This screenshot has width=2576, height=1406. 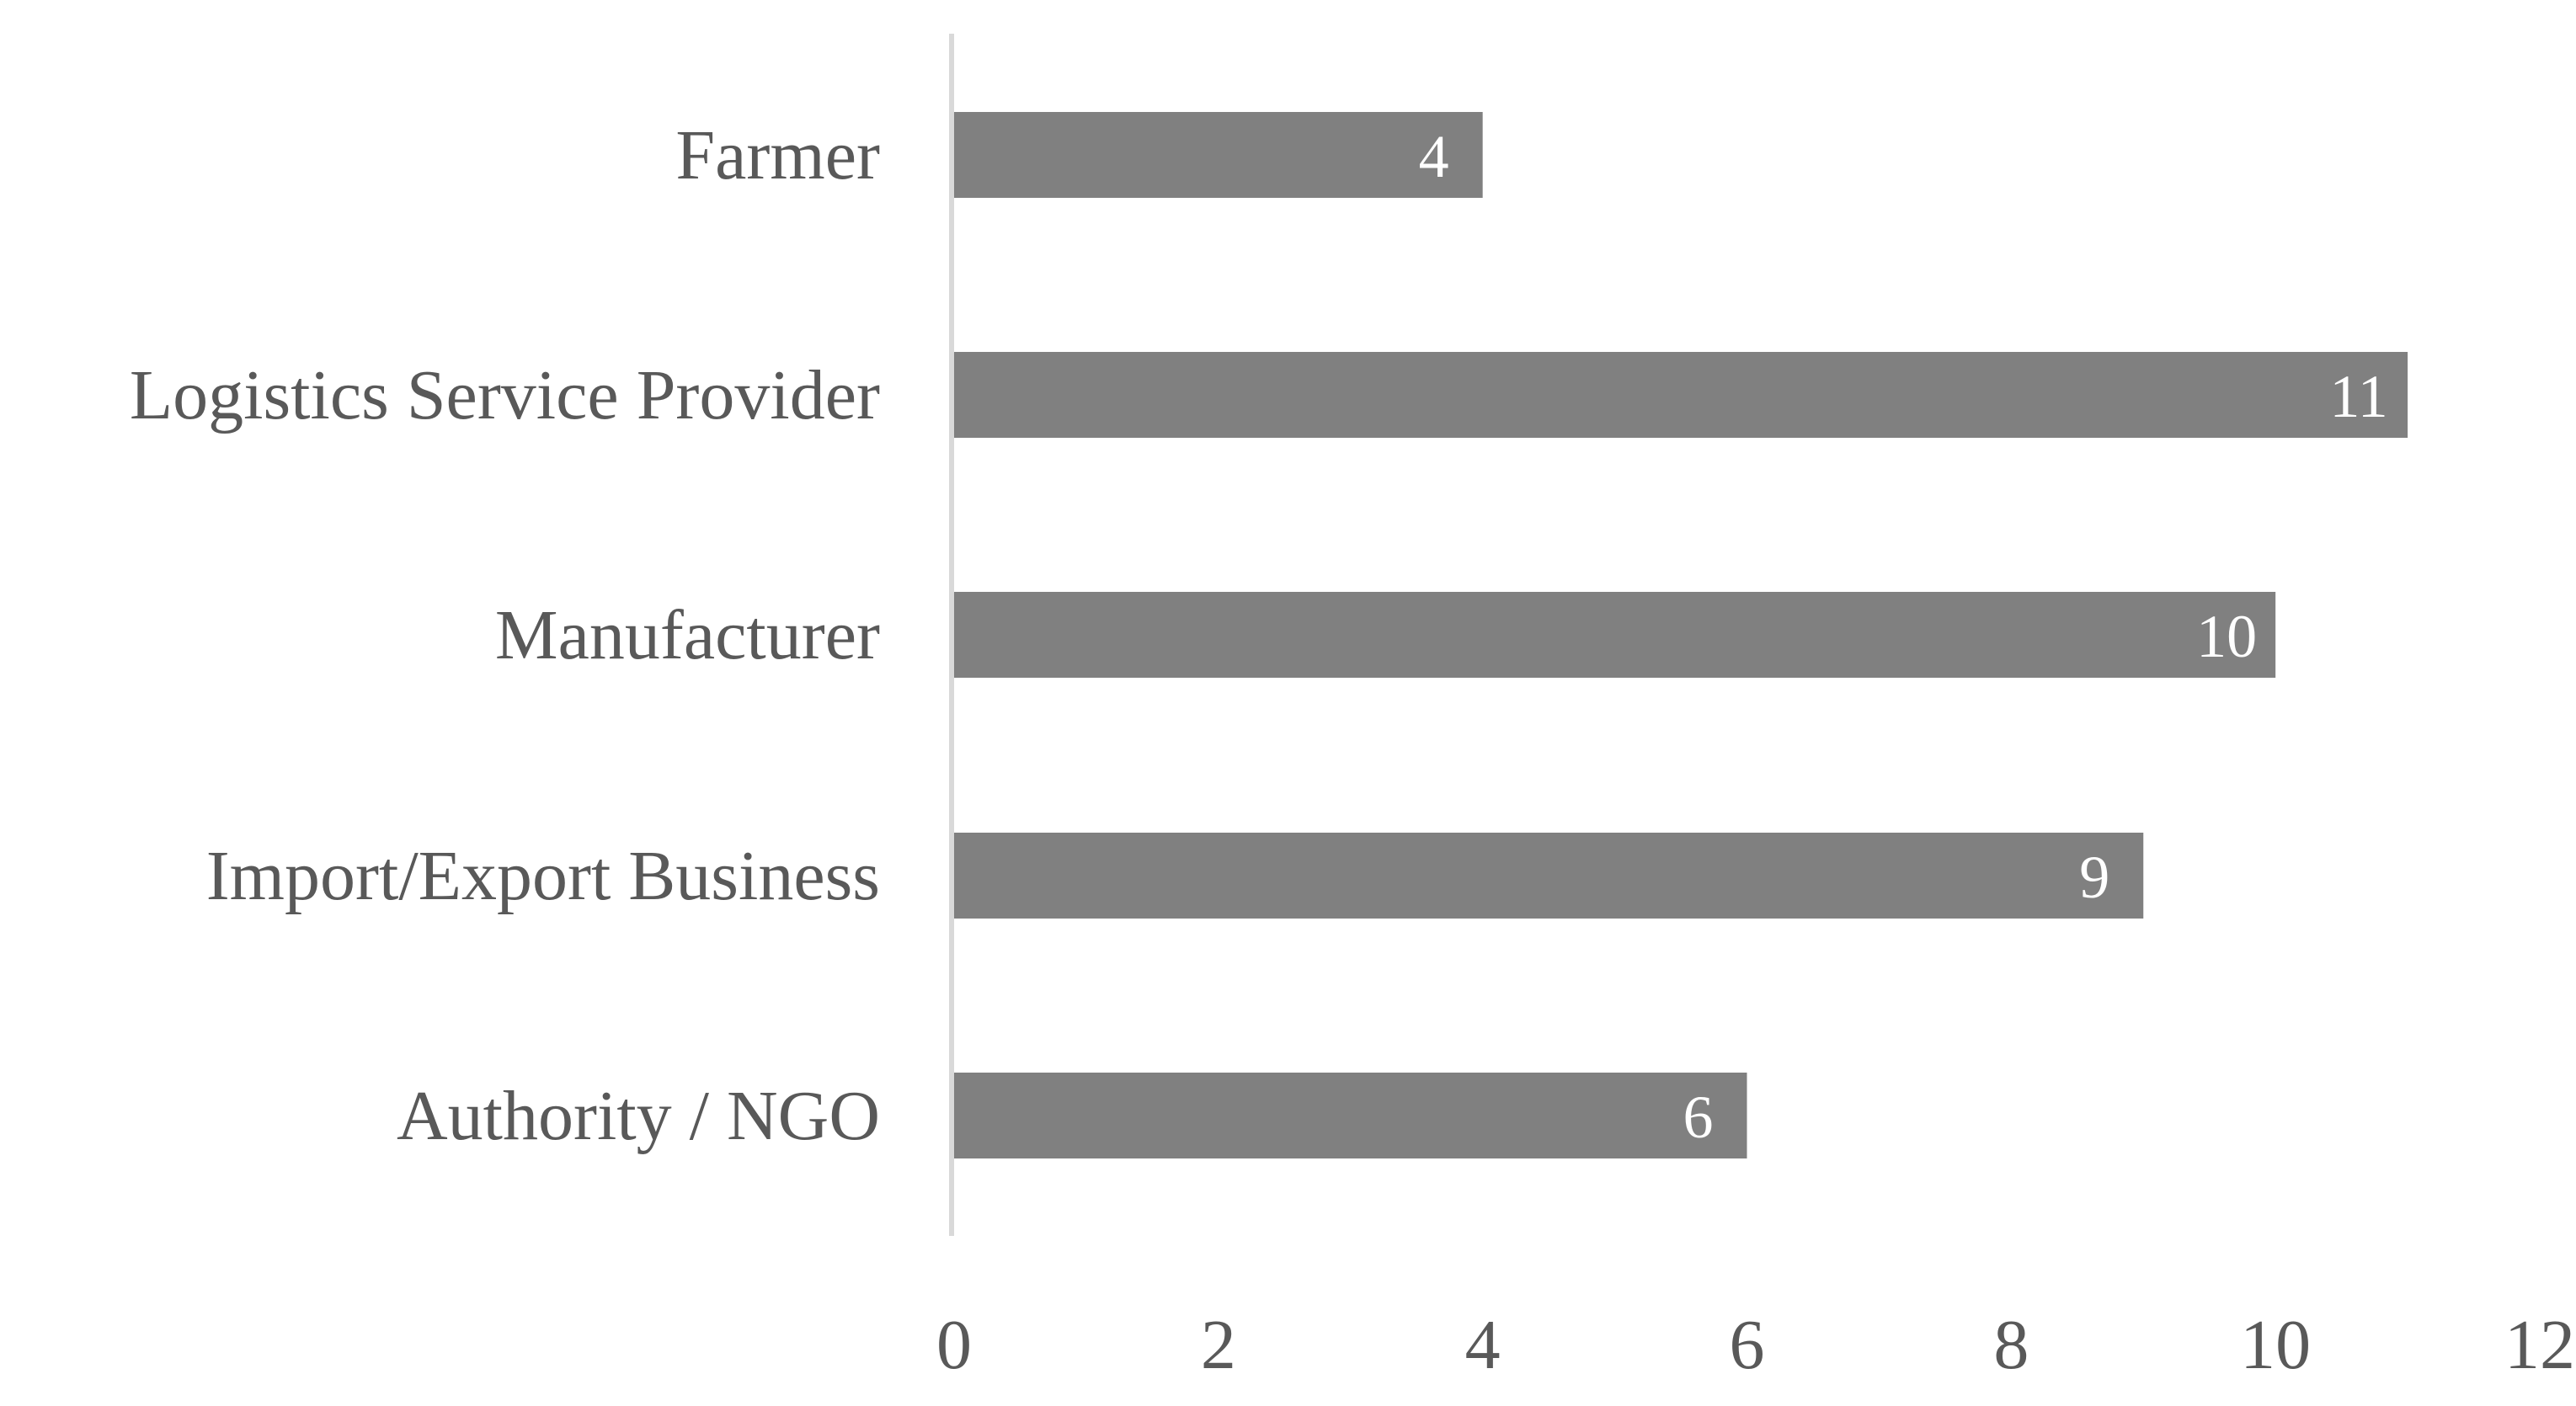 What do you see at coordinates (2358, 396) in the screenshot?
I see `data-label-logistics-service-provider: 11` at bounding box center [2358, 396].